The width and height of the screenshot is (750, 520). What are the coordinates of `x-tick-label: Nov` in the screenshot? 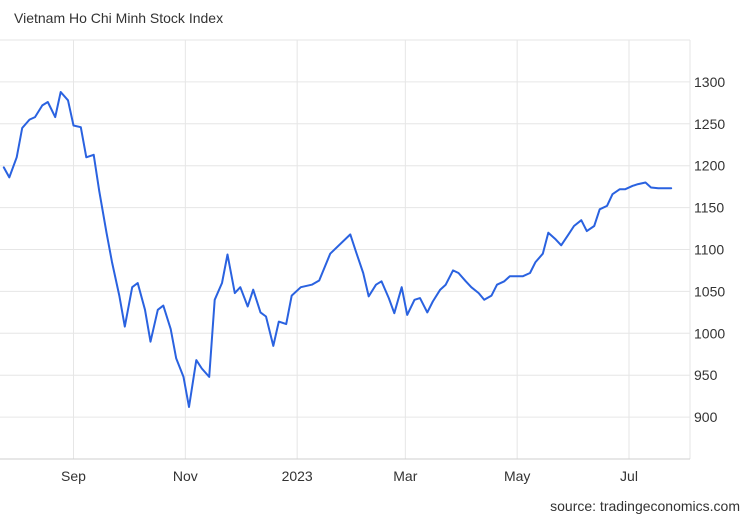 It's located at (185, 476).